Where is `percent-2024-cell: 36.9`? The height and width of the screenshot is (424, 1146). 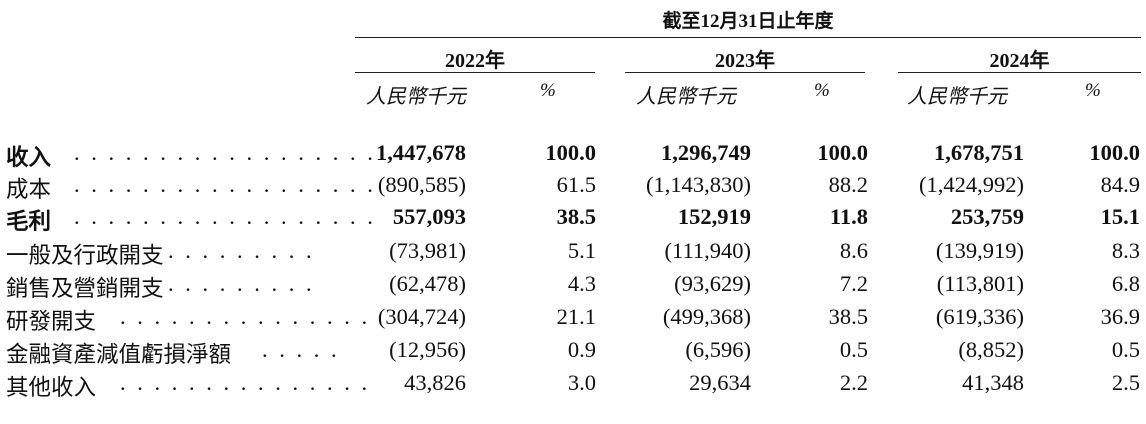 percent-2024-cell: 36.9 is located at coordinates (1120, 316).